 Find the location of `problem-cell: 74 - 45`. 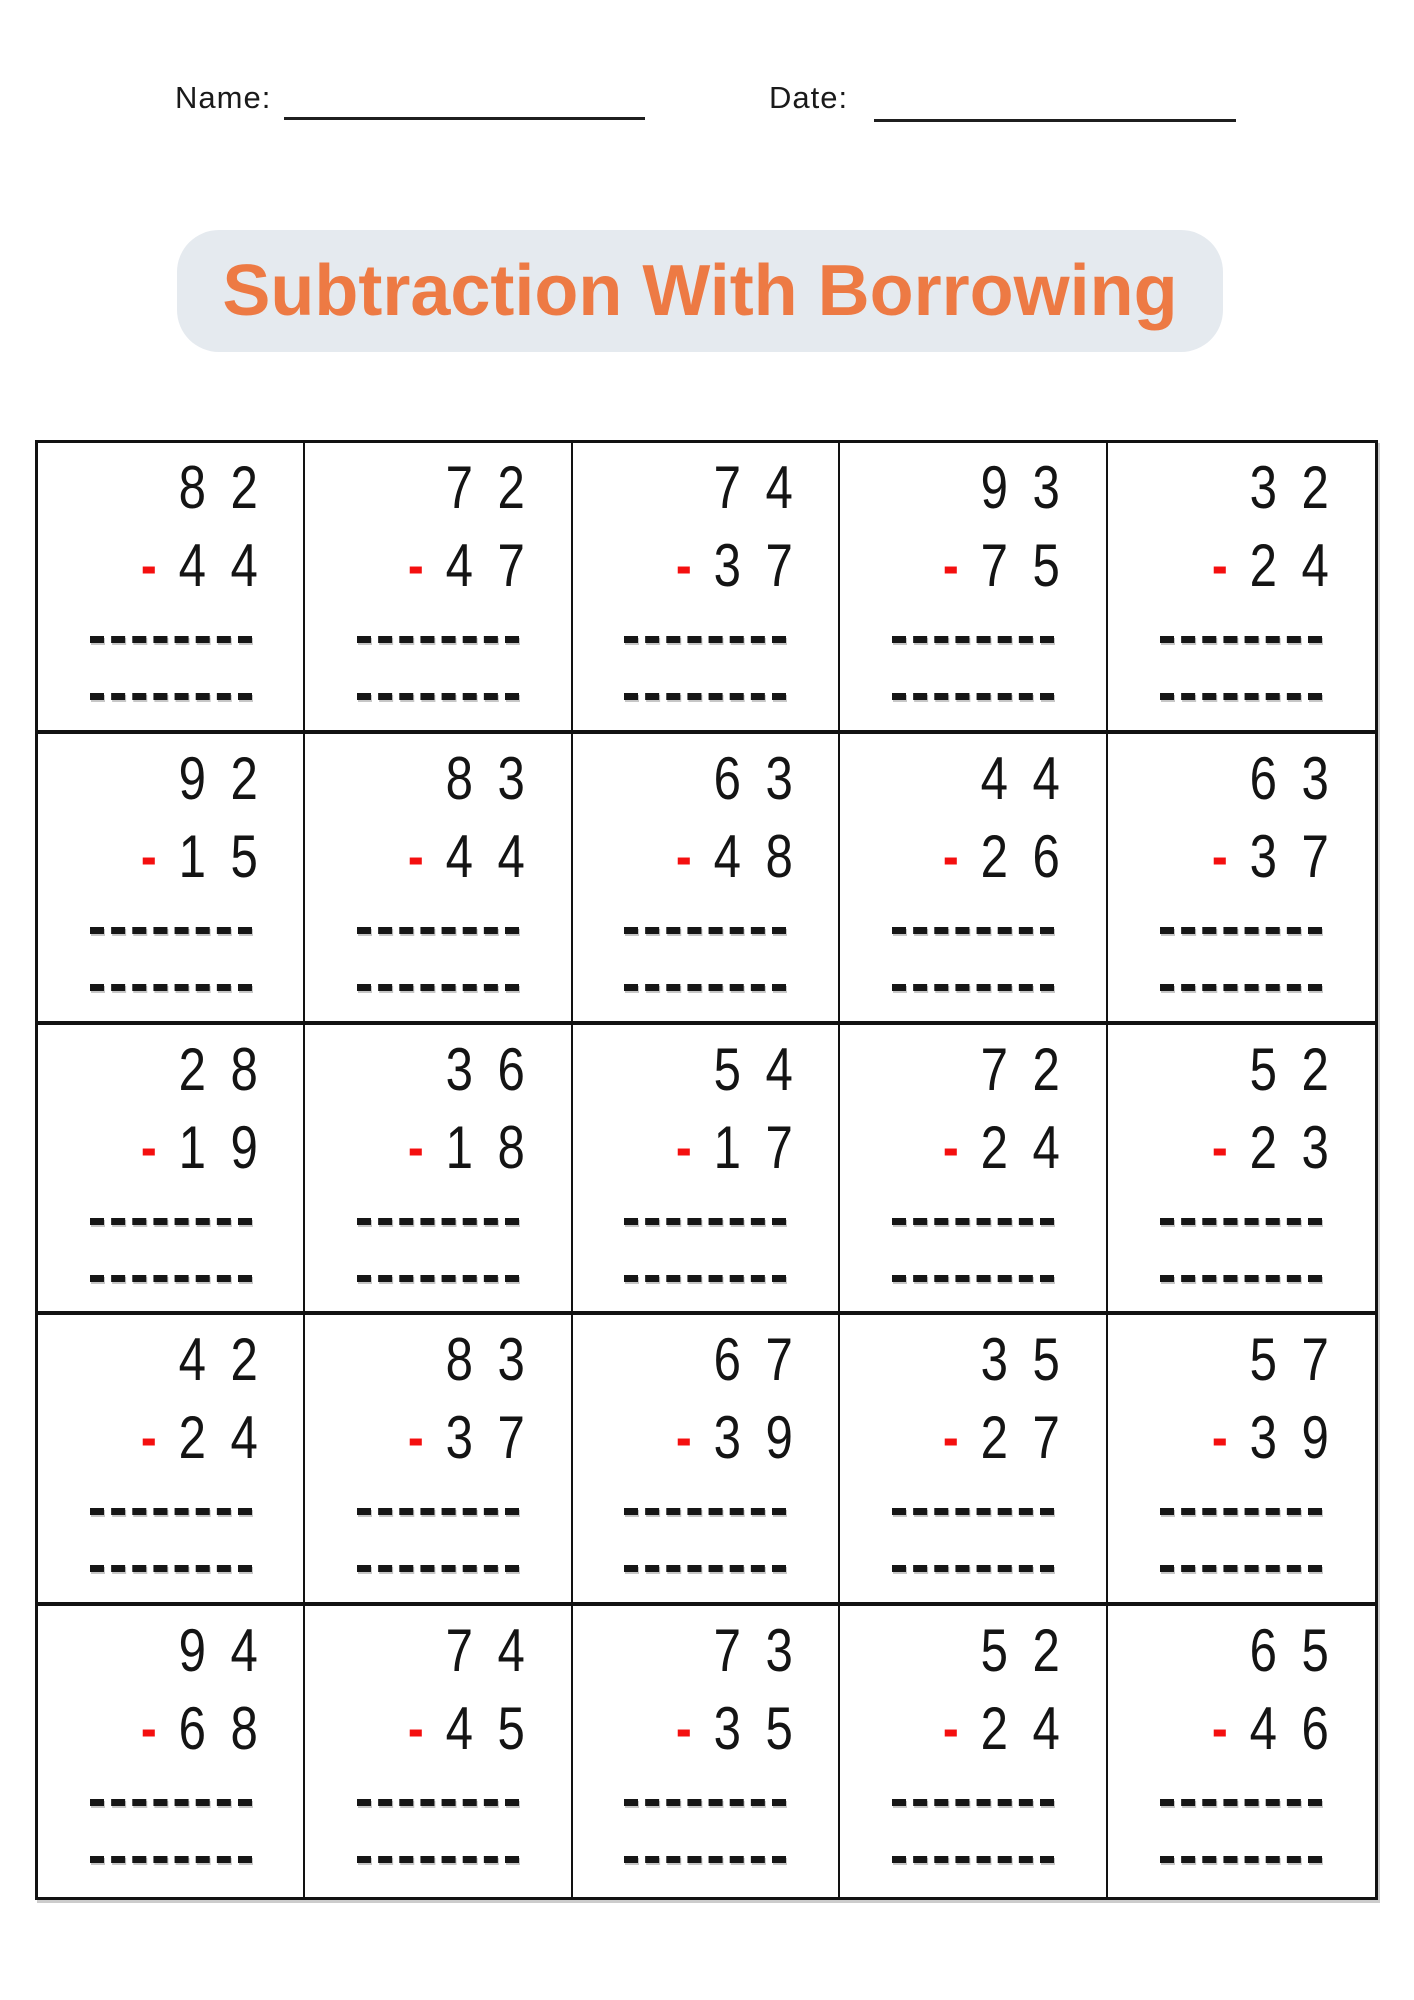

problem-cell: 74 - 45 is located at coordinates (439, 1751).